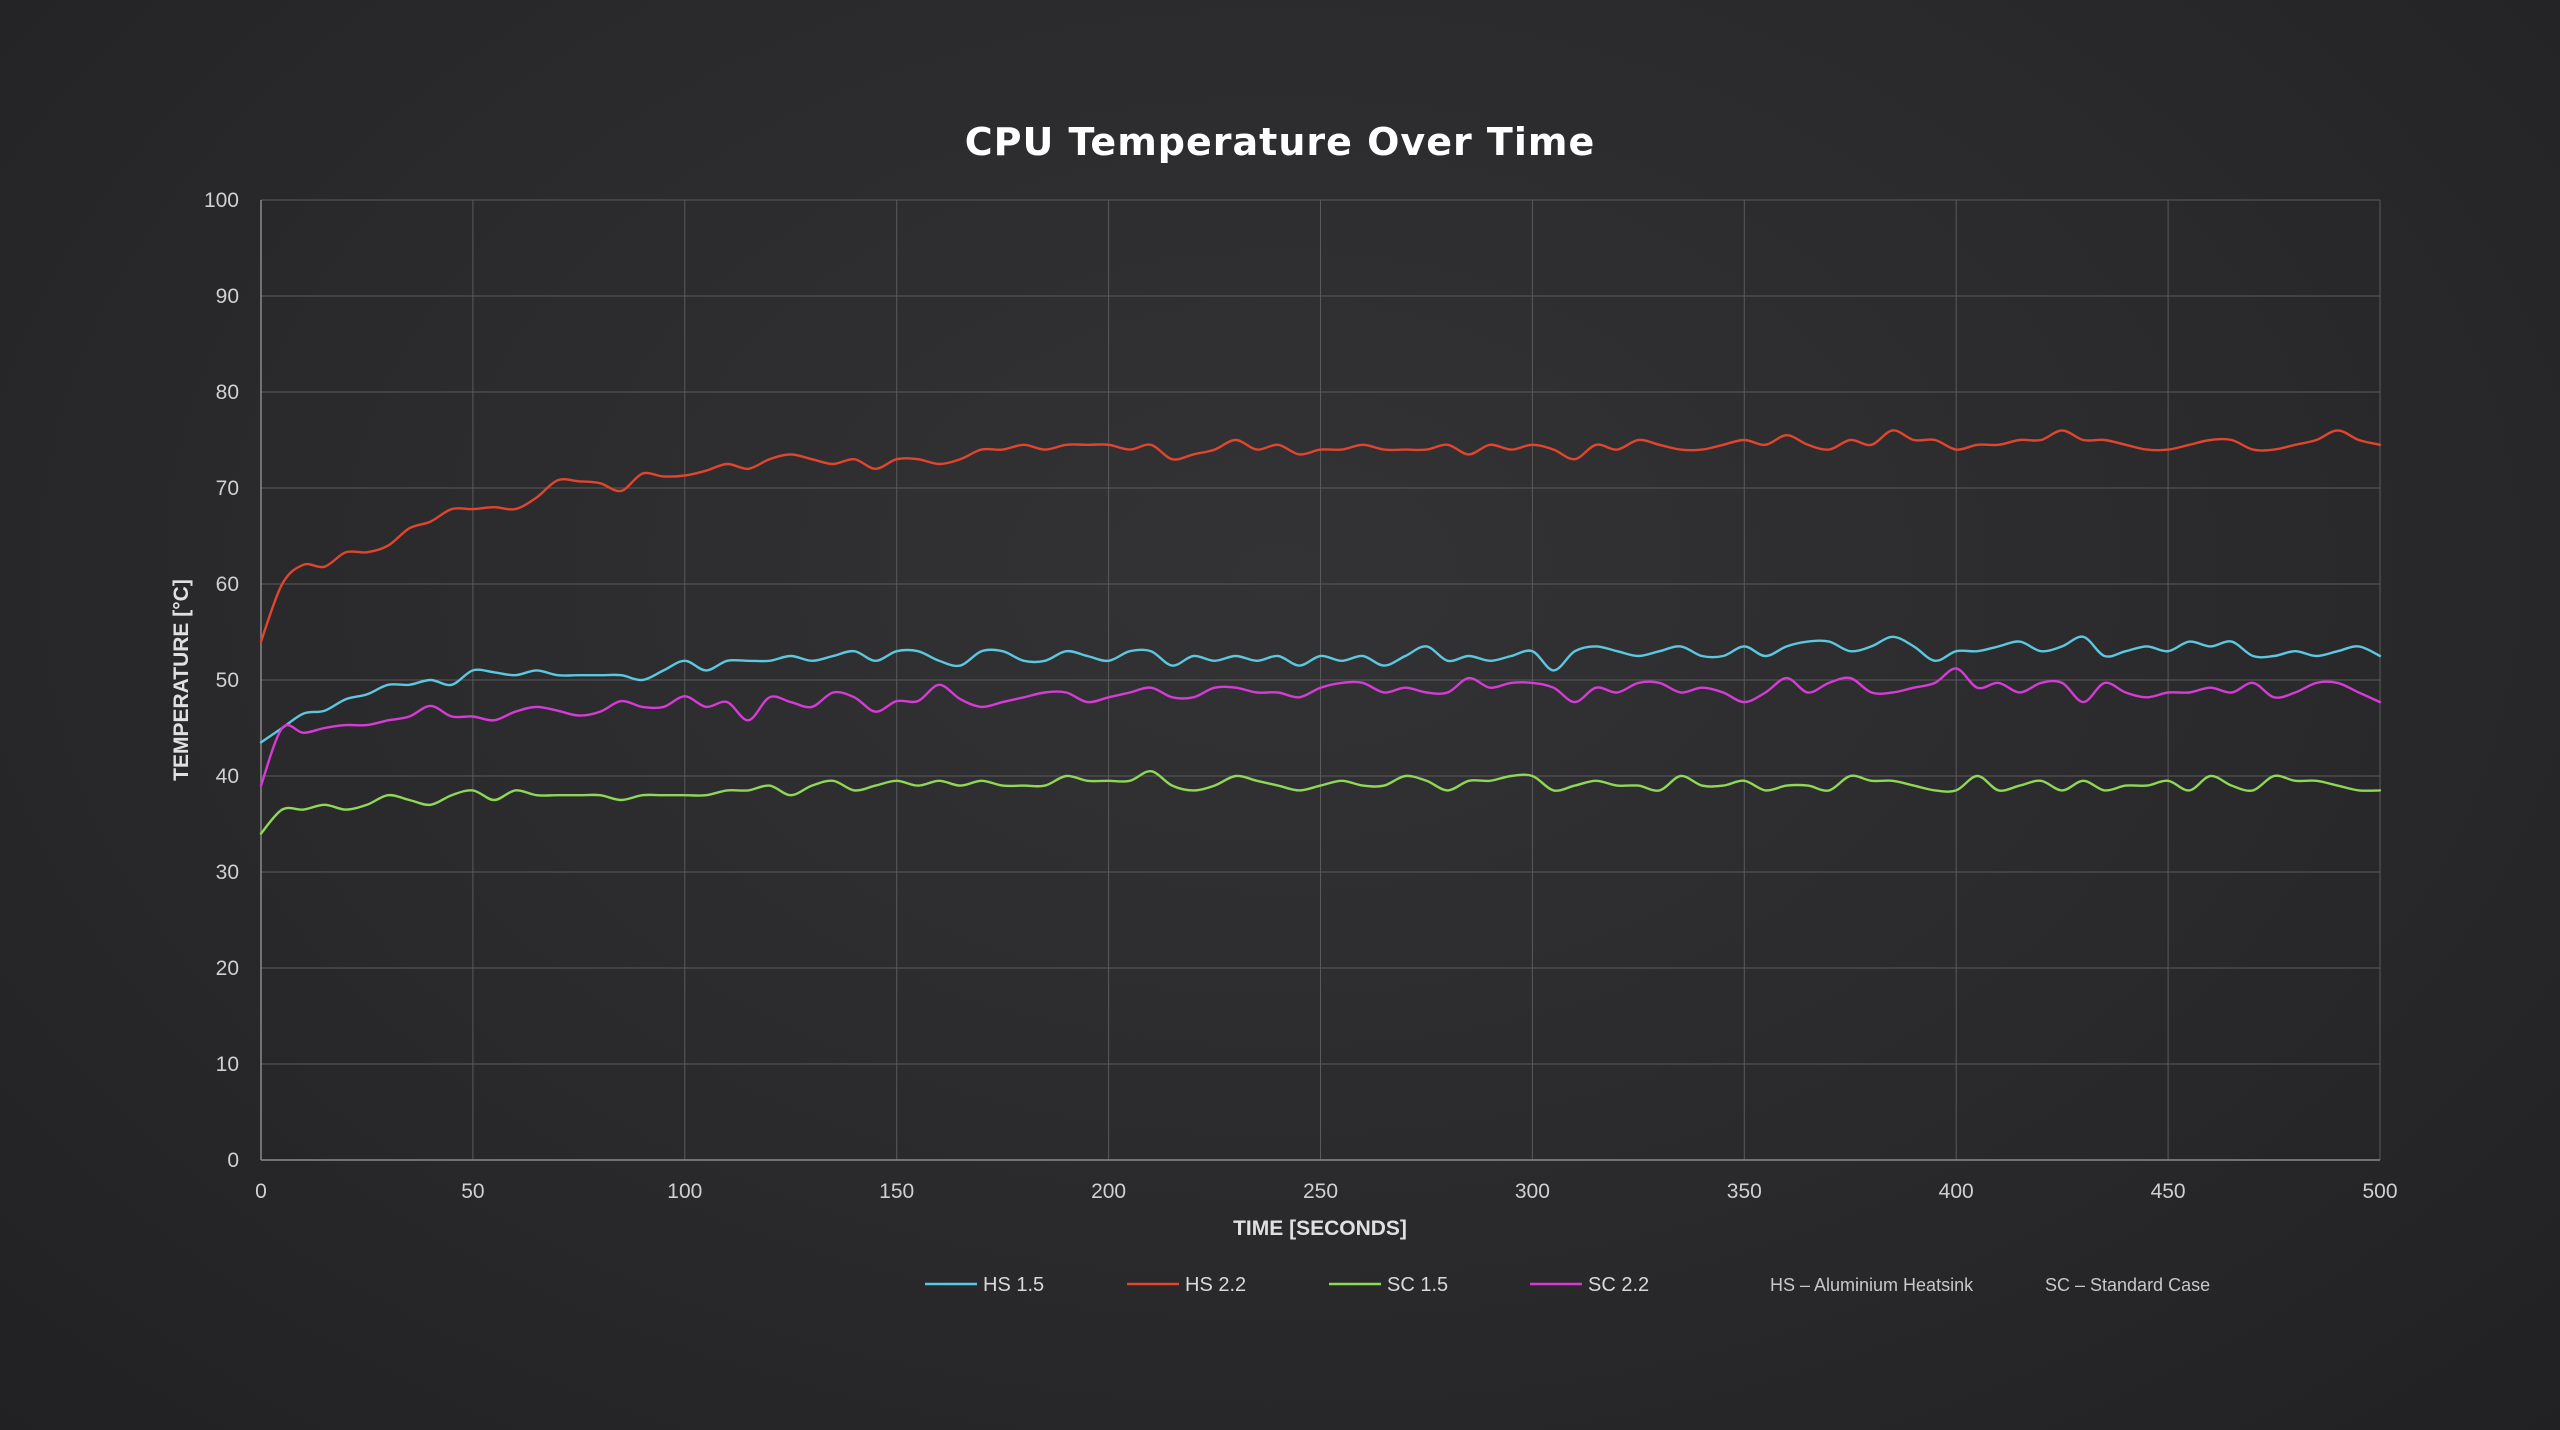 This screenshot has height=1430, width=2560. I want to click on x-tick-label: 500, so click(2379, 1191).